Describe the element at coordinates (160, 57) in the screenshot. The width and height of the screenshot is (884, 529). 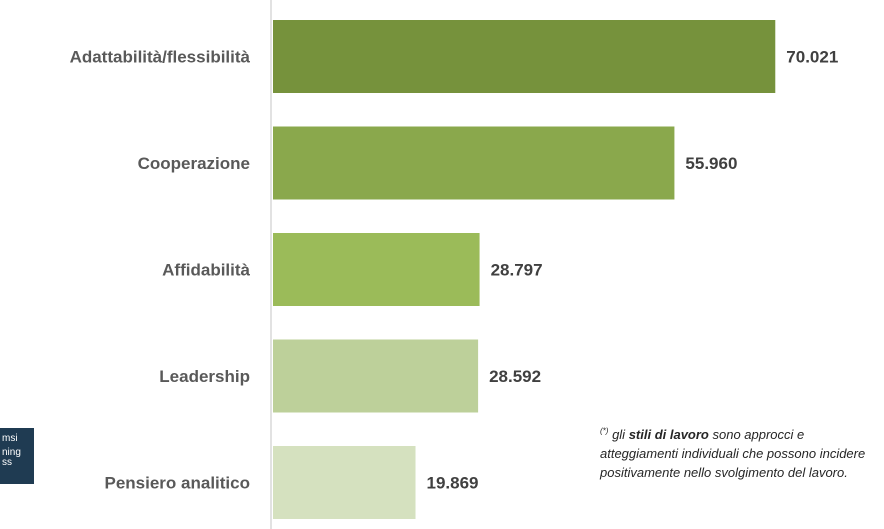
I see `category-label-0: Adattabilità/flessibilità` at that location.